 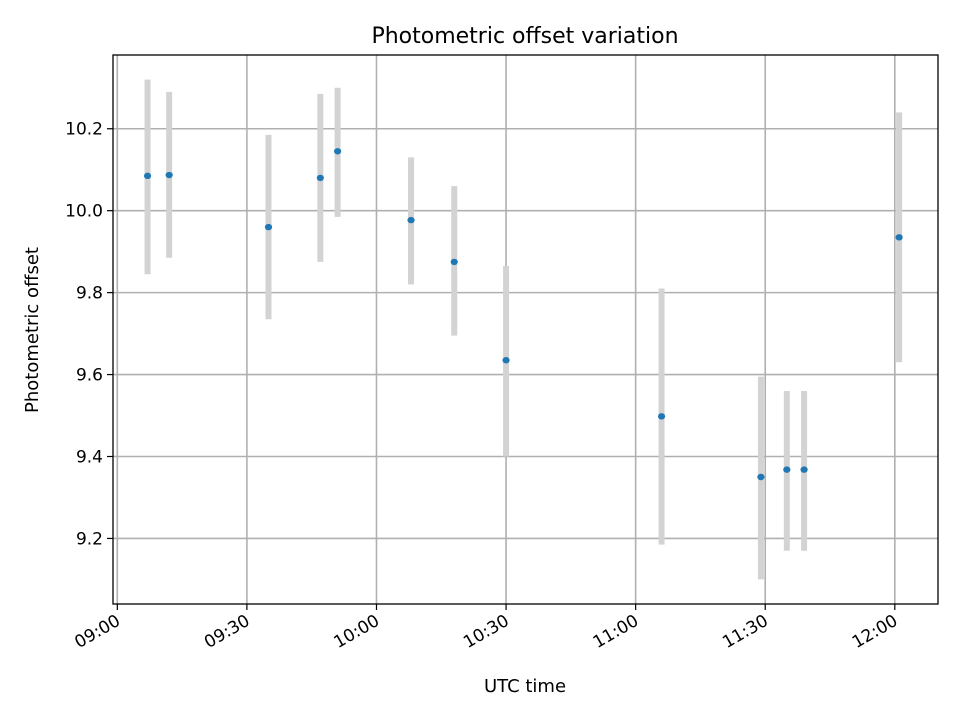 What do you see at coordinates (89, 458) in the screenshot?
I see `y-tick-label: 9.4` at bounding box center [89, 458].